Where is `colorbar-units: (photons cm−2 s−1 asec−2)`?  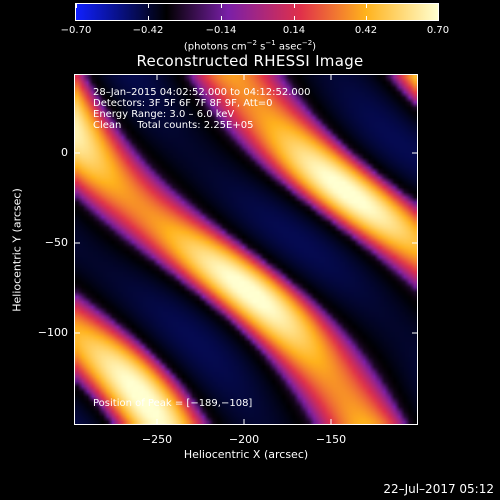
colorbar-units: (photons cm−2 s−1 asec−2) is located at coordinates (250, 45).